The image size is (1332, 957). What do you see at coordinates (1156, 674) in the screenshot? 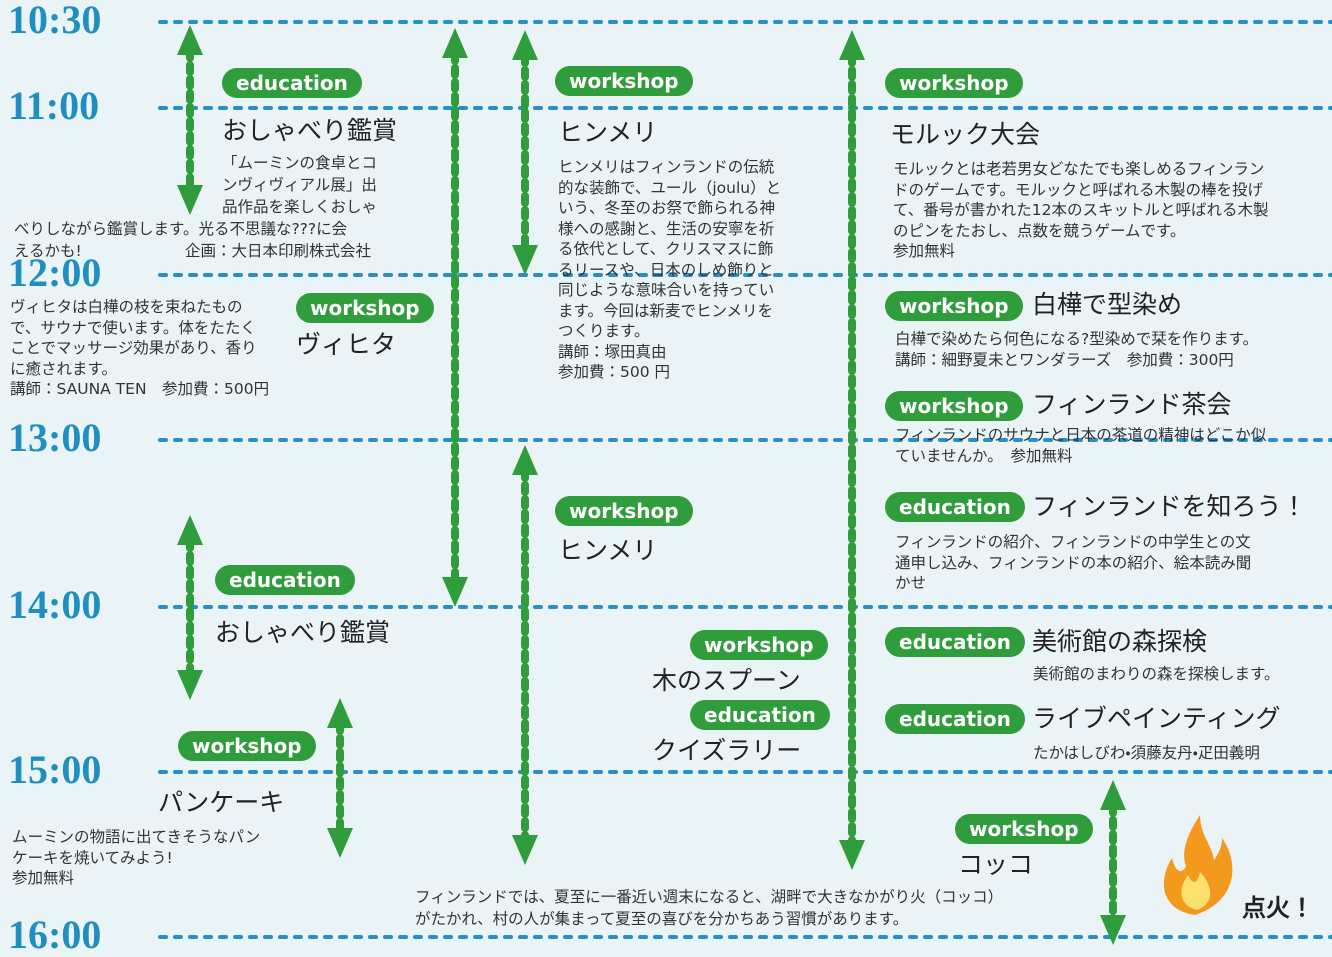
I see `event-description: 美術館のまわりの森を探検します。` at bounding box center [1156, 674].